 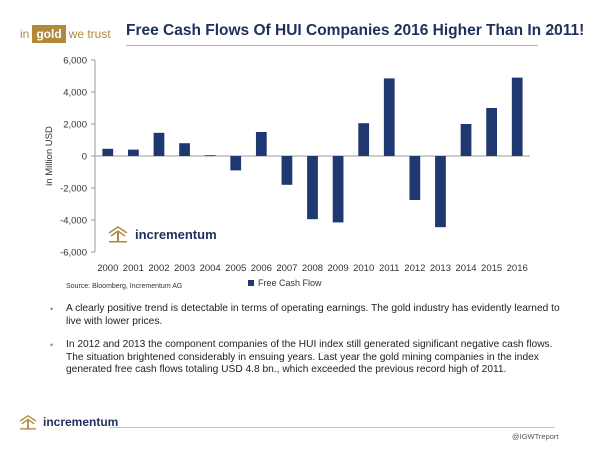 I want to click on x-tick-label: 2016, so click(x=517, y=268).